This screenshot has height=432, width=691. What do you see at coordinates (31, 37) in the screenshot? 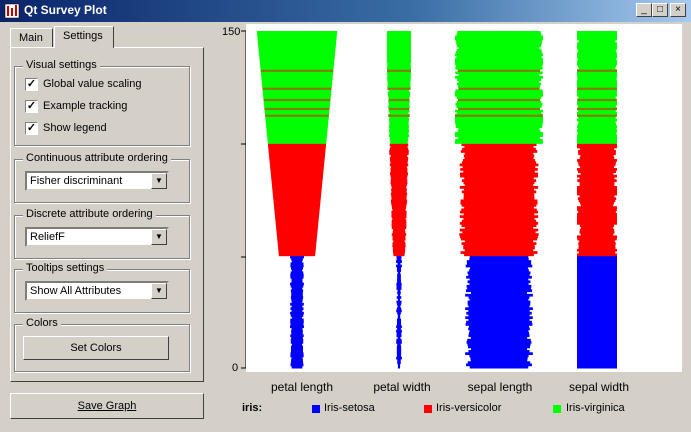
I see `tab-main: Main` at bounding box center [31, 37].